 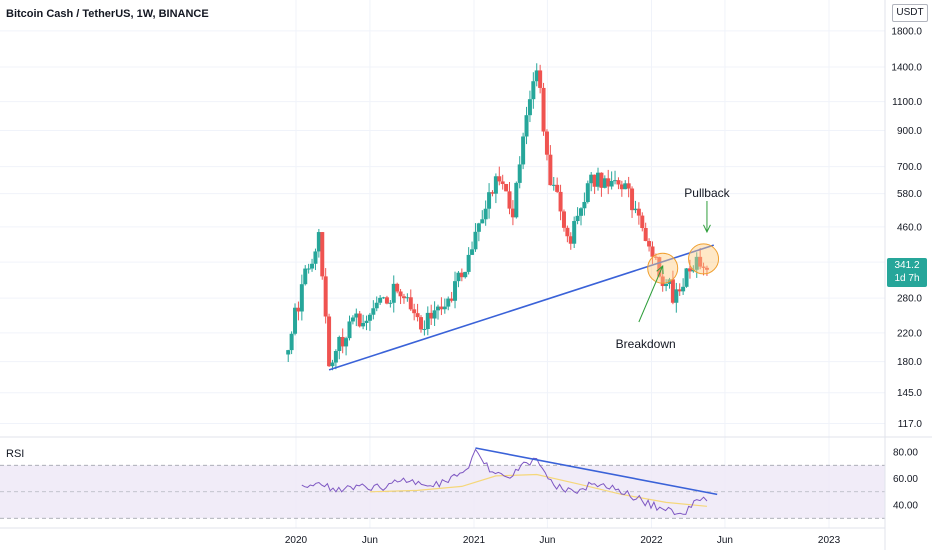 I want to click on highlight-circle, so click(x=704, y=259).